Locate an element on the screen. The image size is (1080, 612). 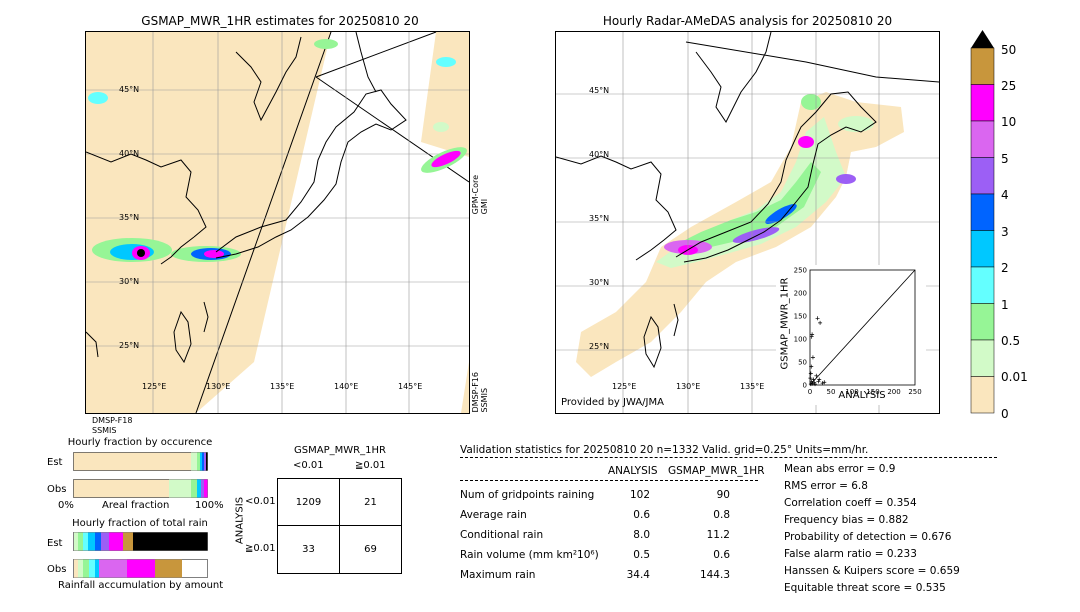
scatter-xtick: 50 is located at coordinates (831, 392).